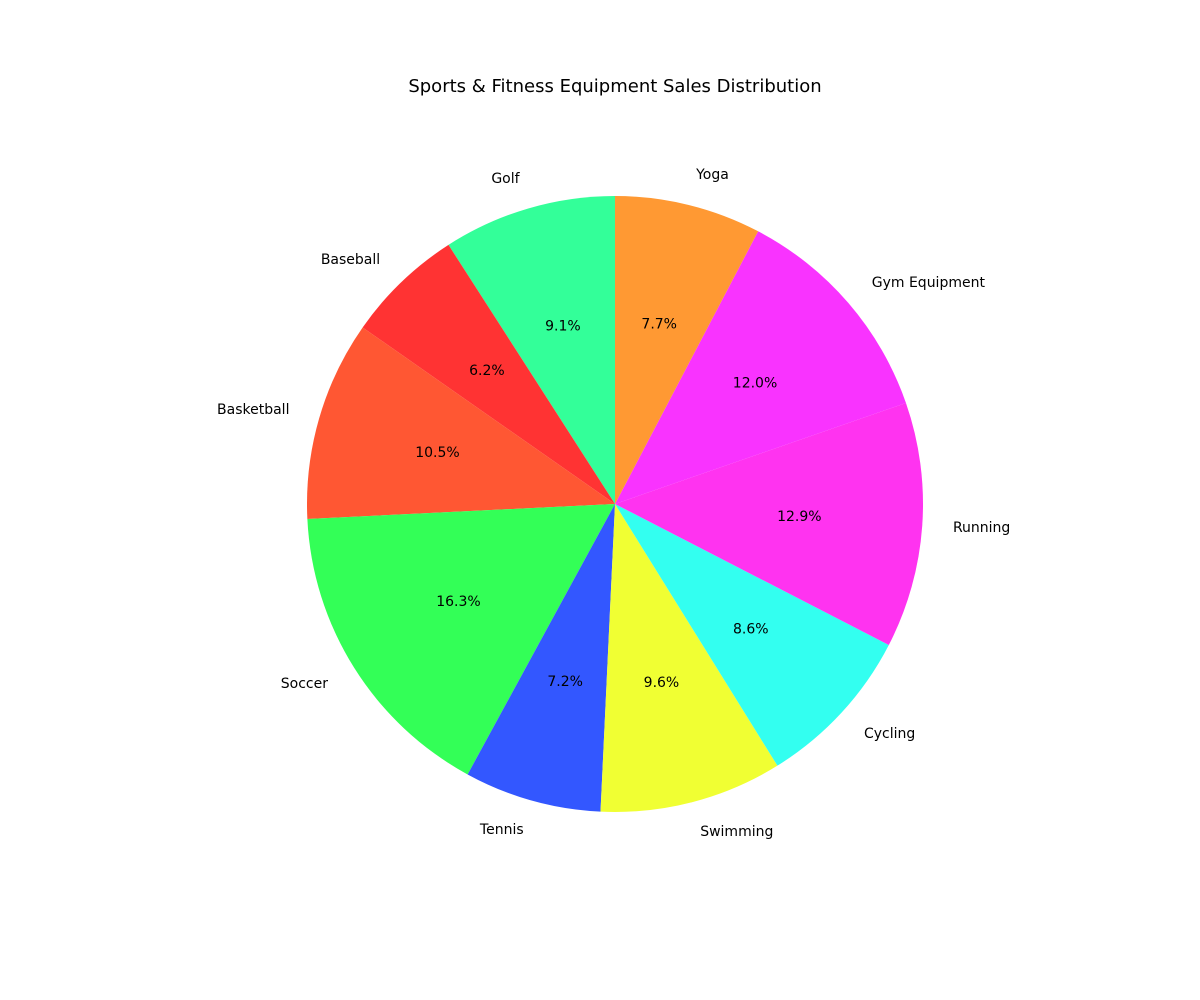 This screenshot has width=1200, height=1000. What do you see at coordinates (461, 639) in the screenshot?
I see `pie-slice-soccer` at bounding box center [461, 639].